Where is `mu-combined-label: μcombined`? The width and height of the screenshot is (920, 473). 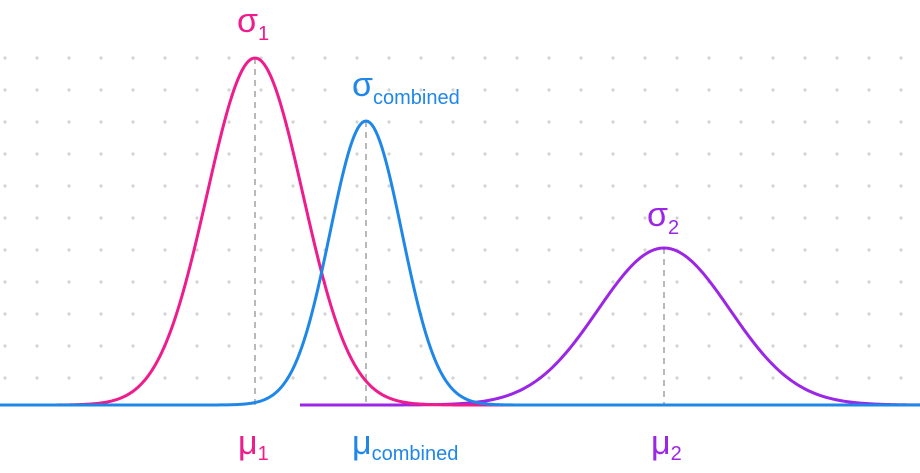
mu-combined-label: μcombined is located at coordinates (405, 444).